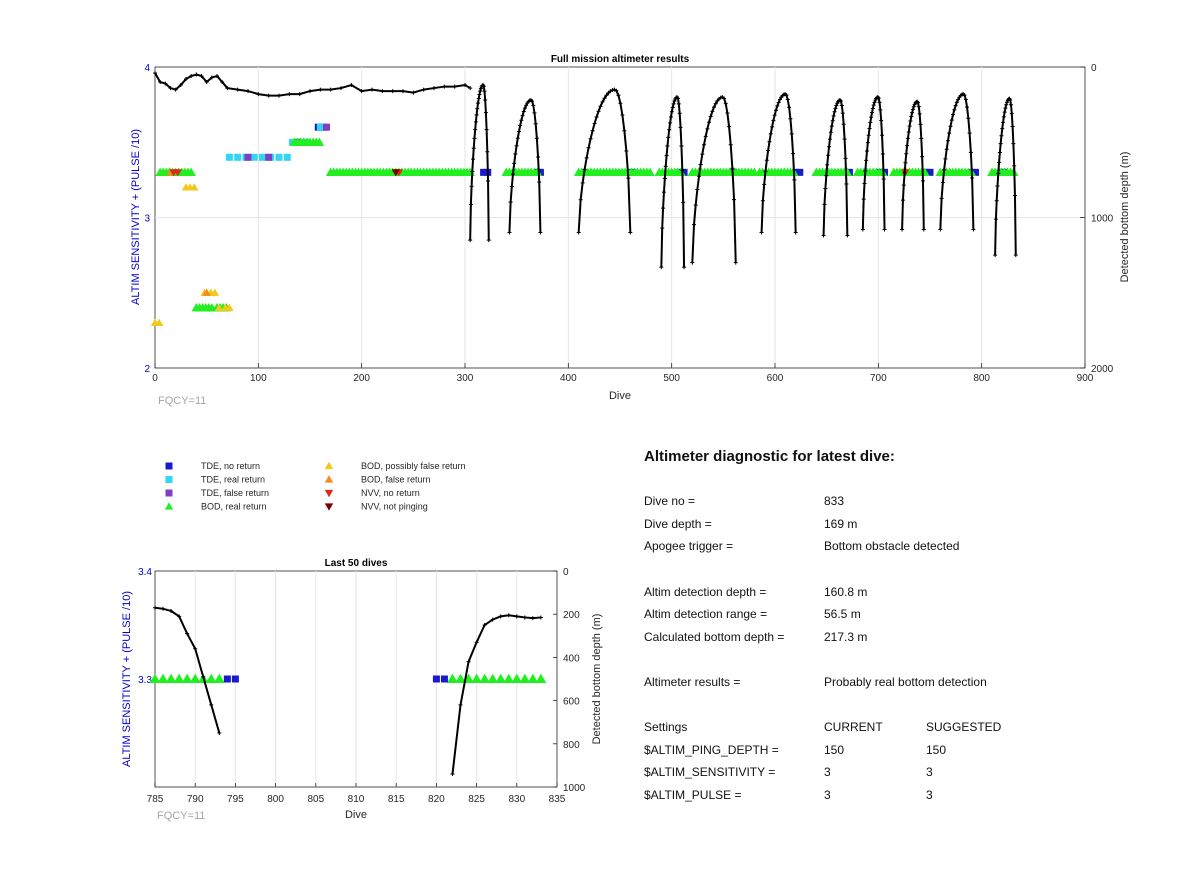 The image size is (1200, 885). I want to click on bottom-x-tick-label: 795, so click(235, 799).